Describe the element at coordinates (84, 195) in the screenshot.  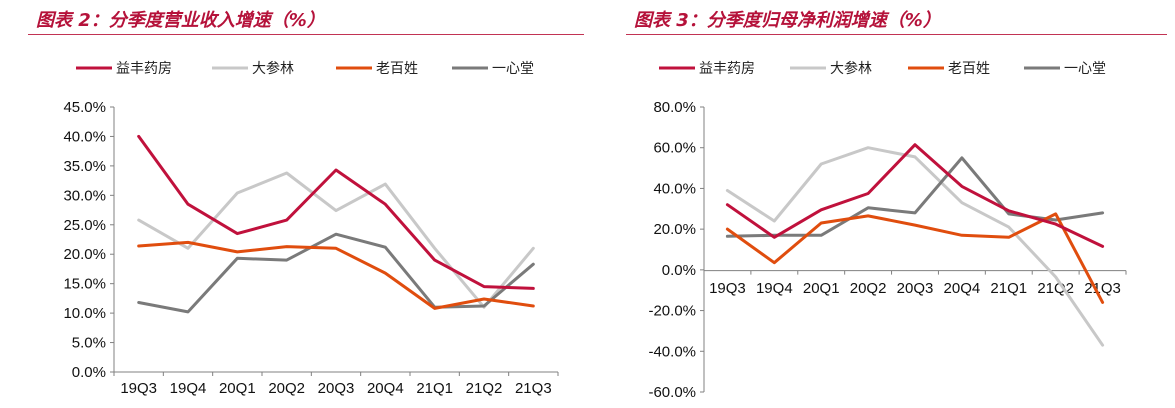
I see `y-tick-label: 30.0%` at that location.